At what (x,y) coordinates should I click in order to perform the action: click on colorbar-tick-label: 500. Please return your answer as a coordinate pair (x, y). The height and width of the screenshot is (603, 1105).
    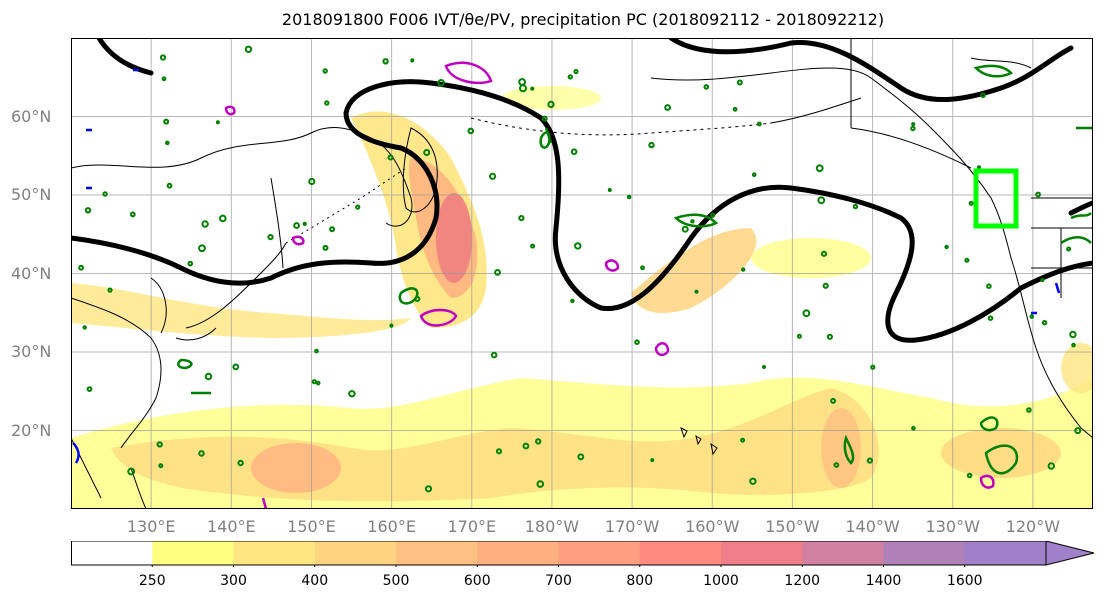
    Looking at the image, I should click on (396, 581).